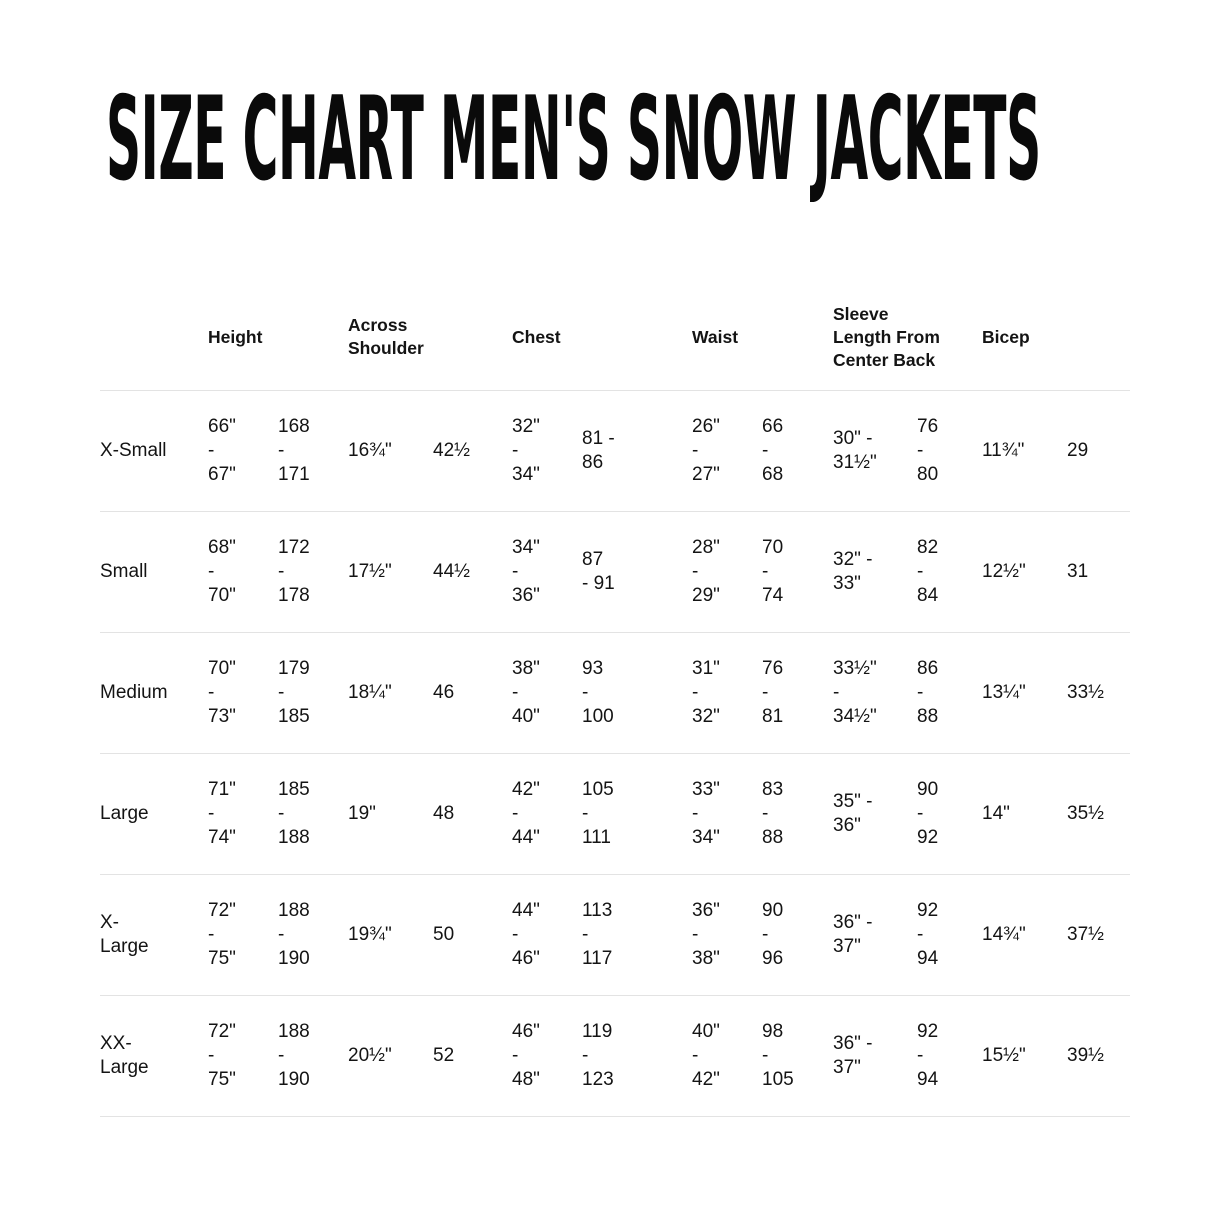  I want to click on cell-line: 70, so click(773, 547).